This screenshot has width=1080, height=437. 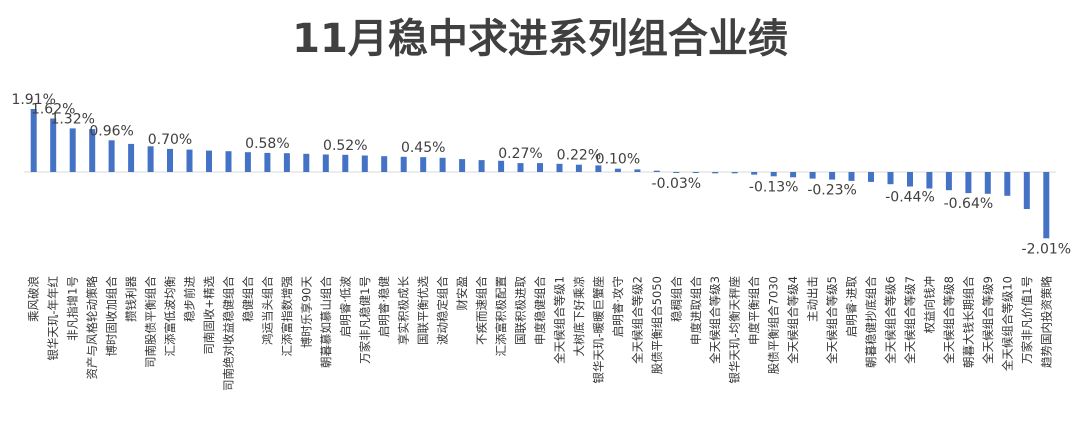 What do you see at coordinates (852, 307) in the screenshot?
I see `category-label: 启明睿·进取` at bounding box center [852, 307].